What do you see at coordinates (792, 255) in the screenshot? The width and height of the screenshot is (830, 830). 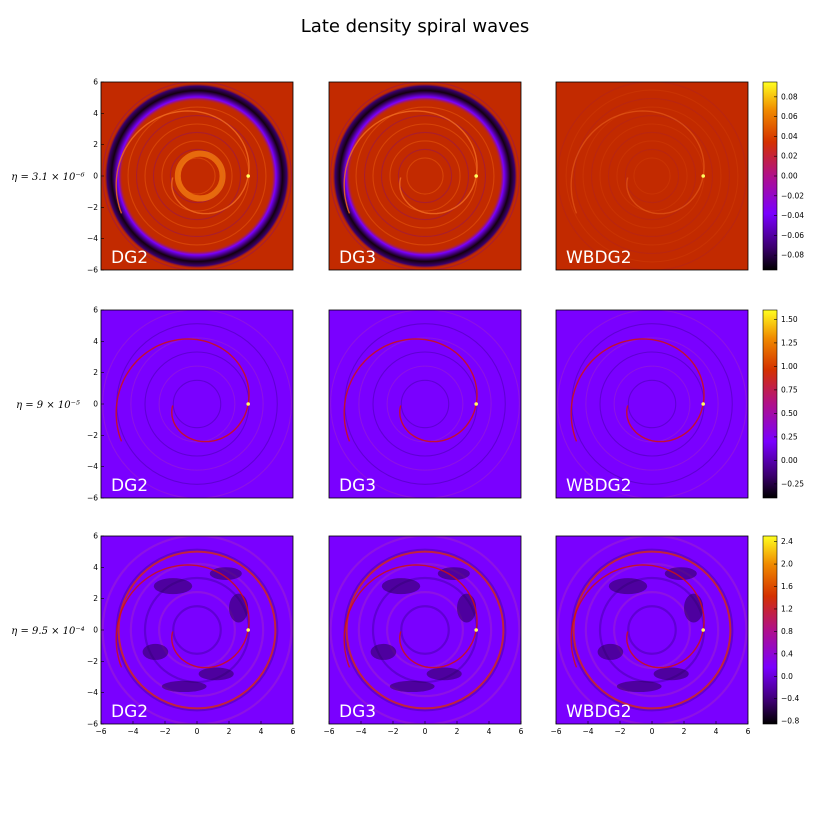 I see `colorbar-tick-label: −0.08` at bounding box center [792, 255].